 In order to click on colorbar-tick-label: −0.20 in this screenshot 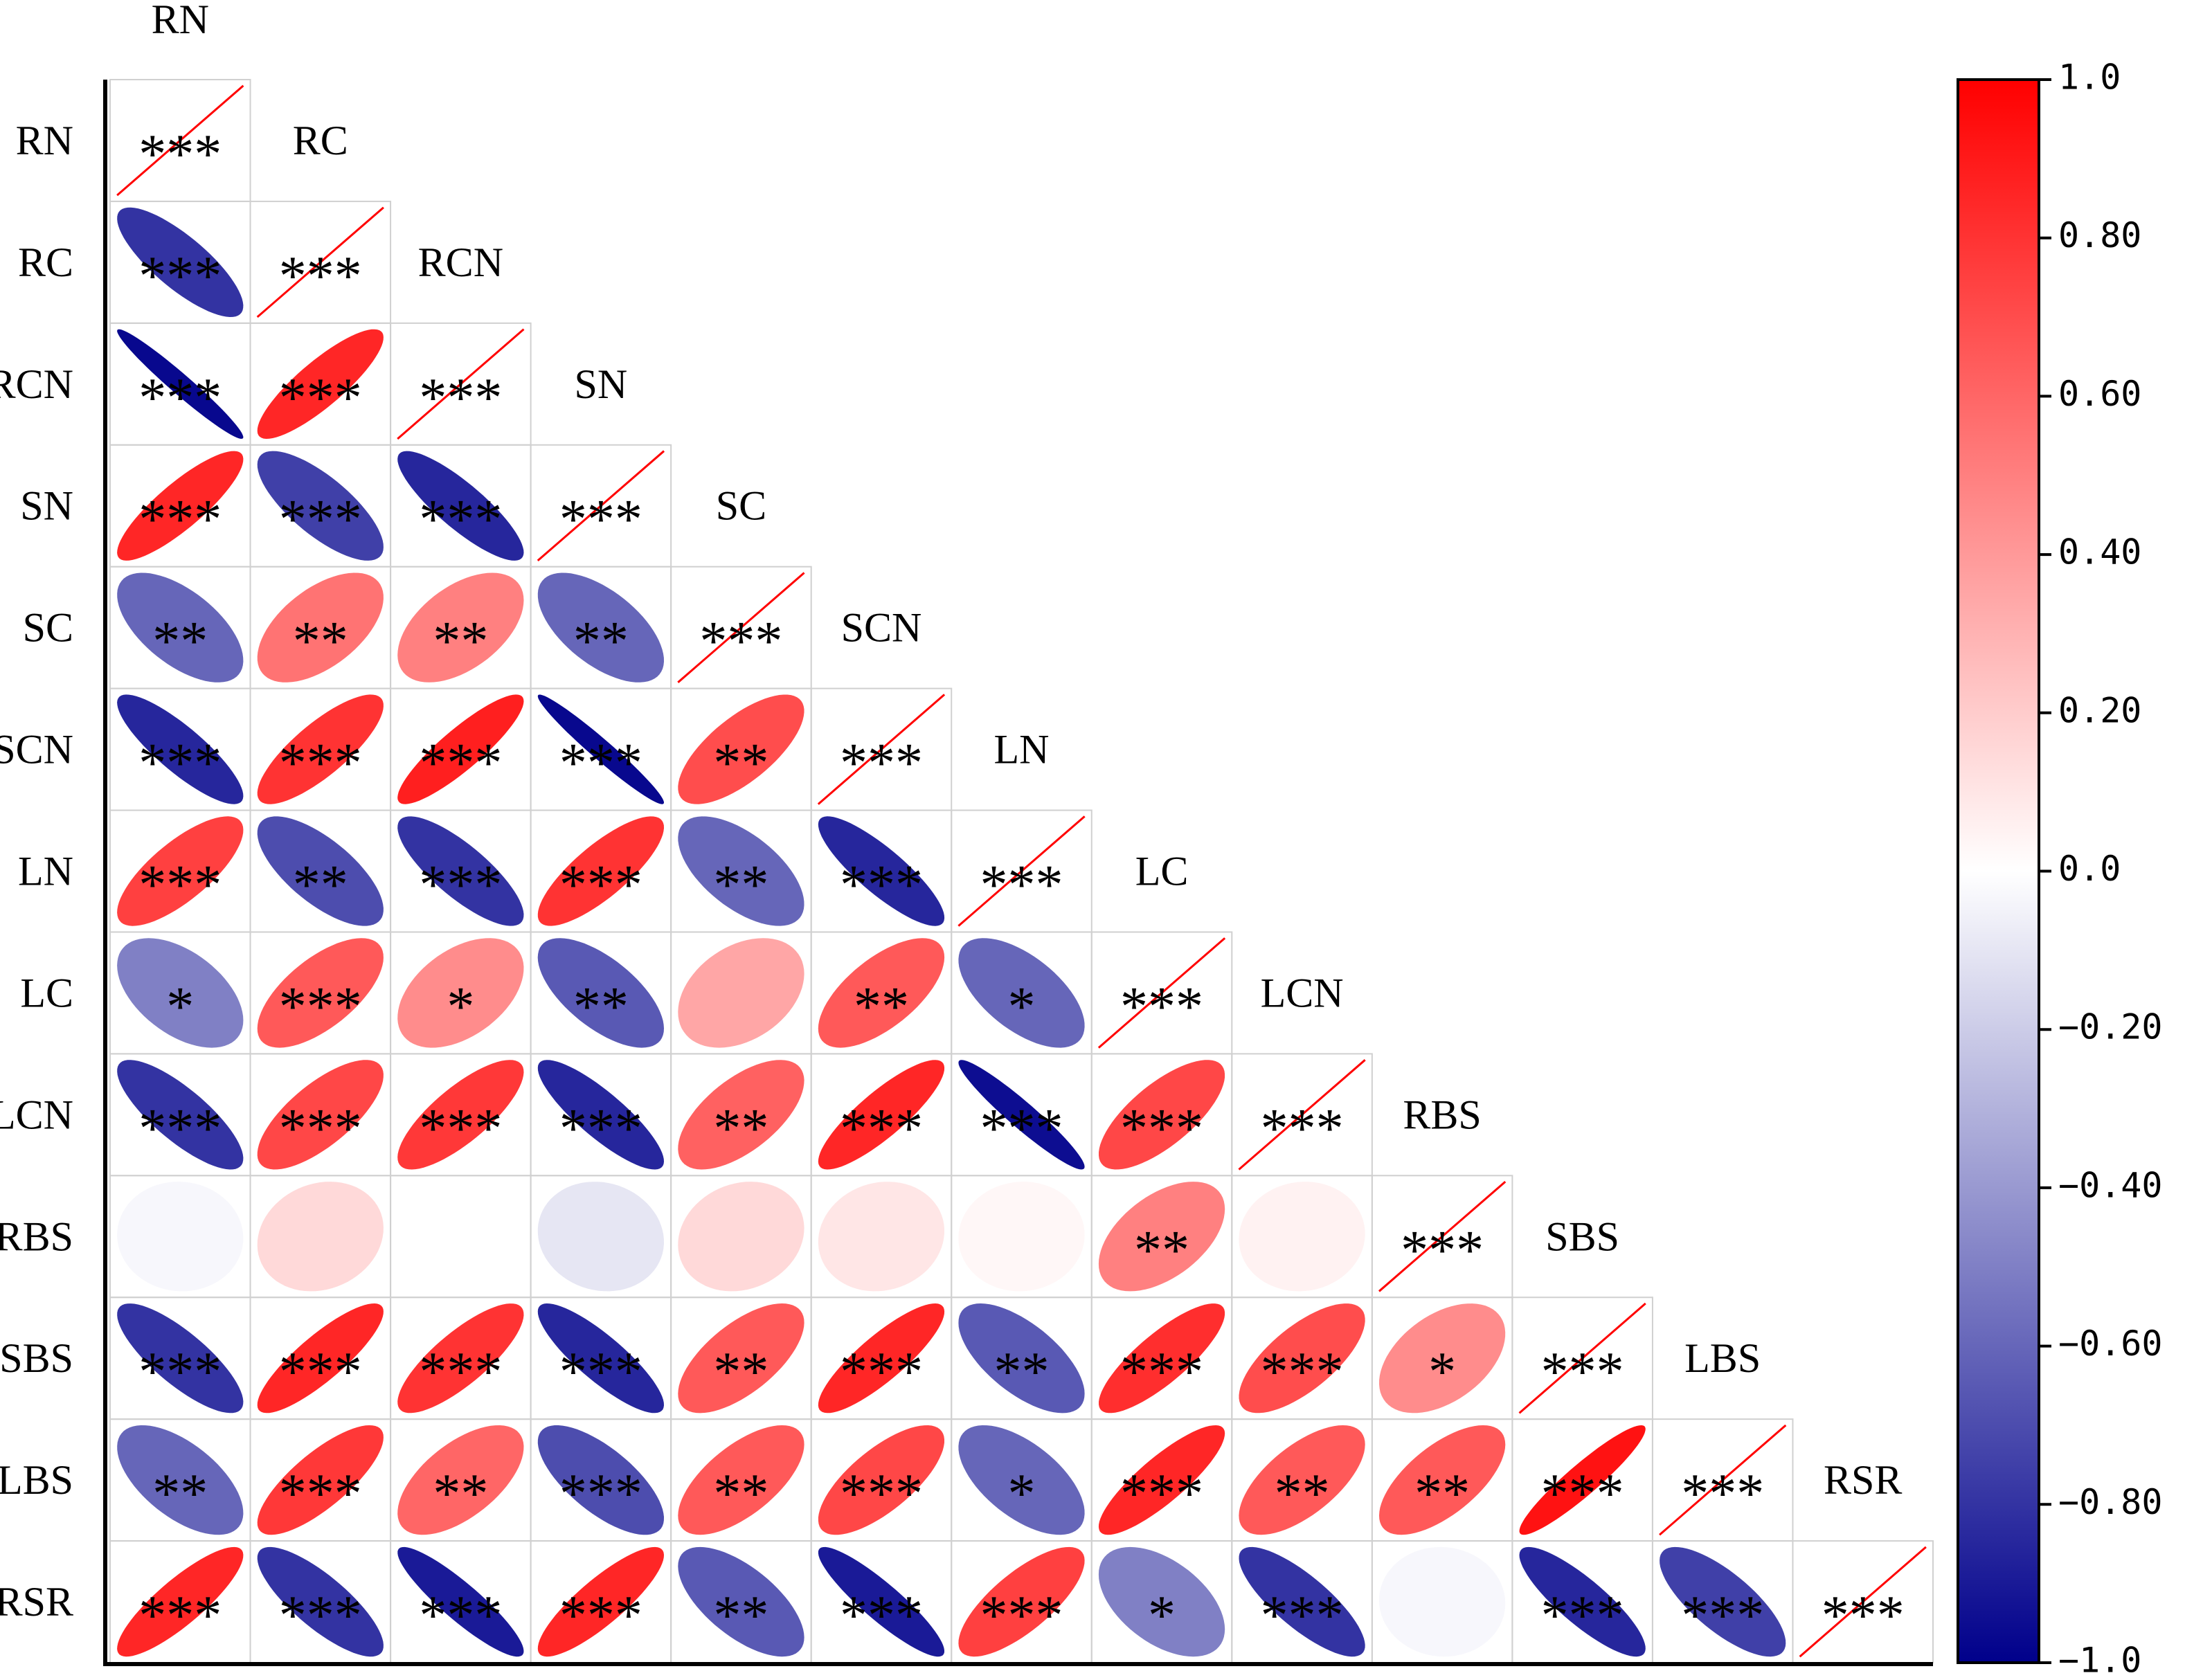, I will do `click(2110, 1027)`.